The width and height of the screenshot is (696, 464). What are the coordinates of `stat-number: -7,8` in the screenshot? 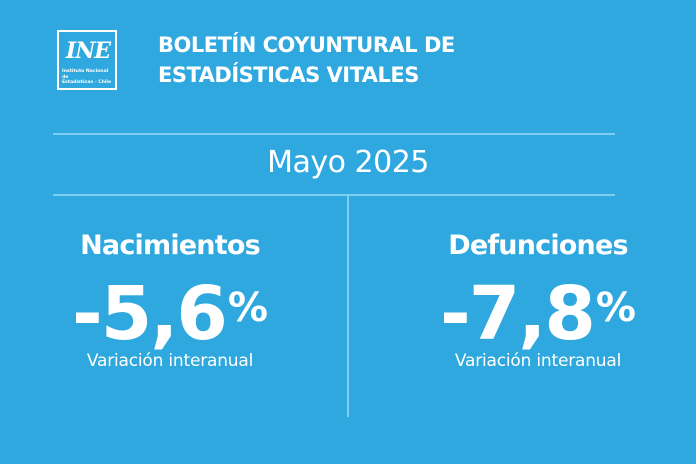 It's located at (518, 314).